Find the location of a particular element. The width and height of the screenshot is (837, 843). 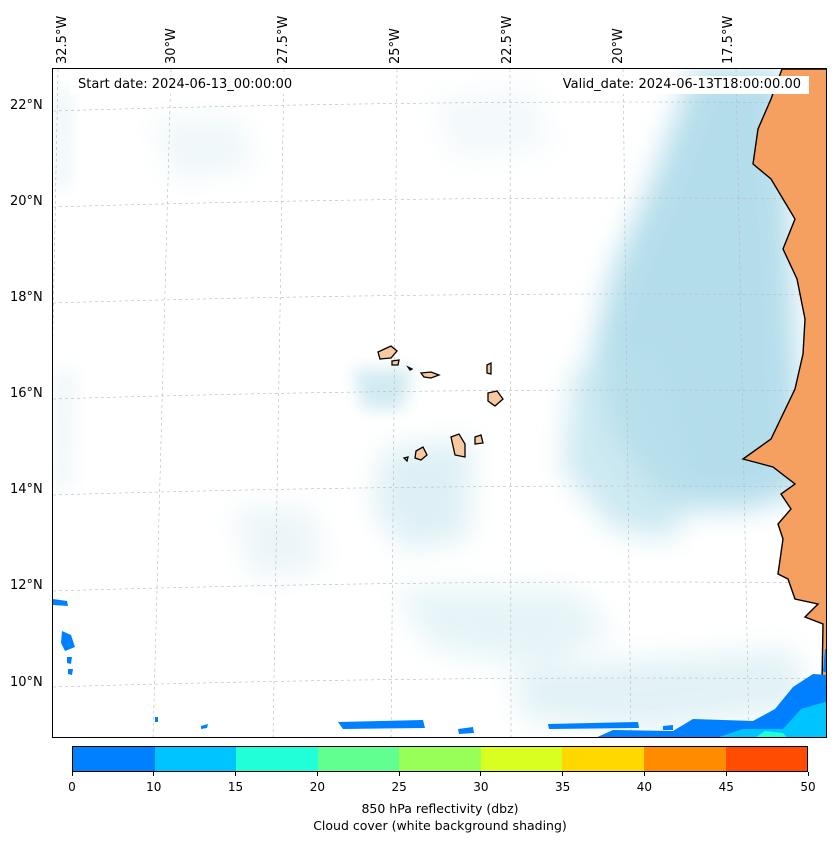

reflectivity-colorbar is located at coordinates (440, 759).